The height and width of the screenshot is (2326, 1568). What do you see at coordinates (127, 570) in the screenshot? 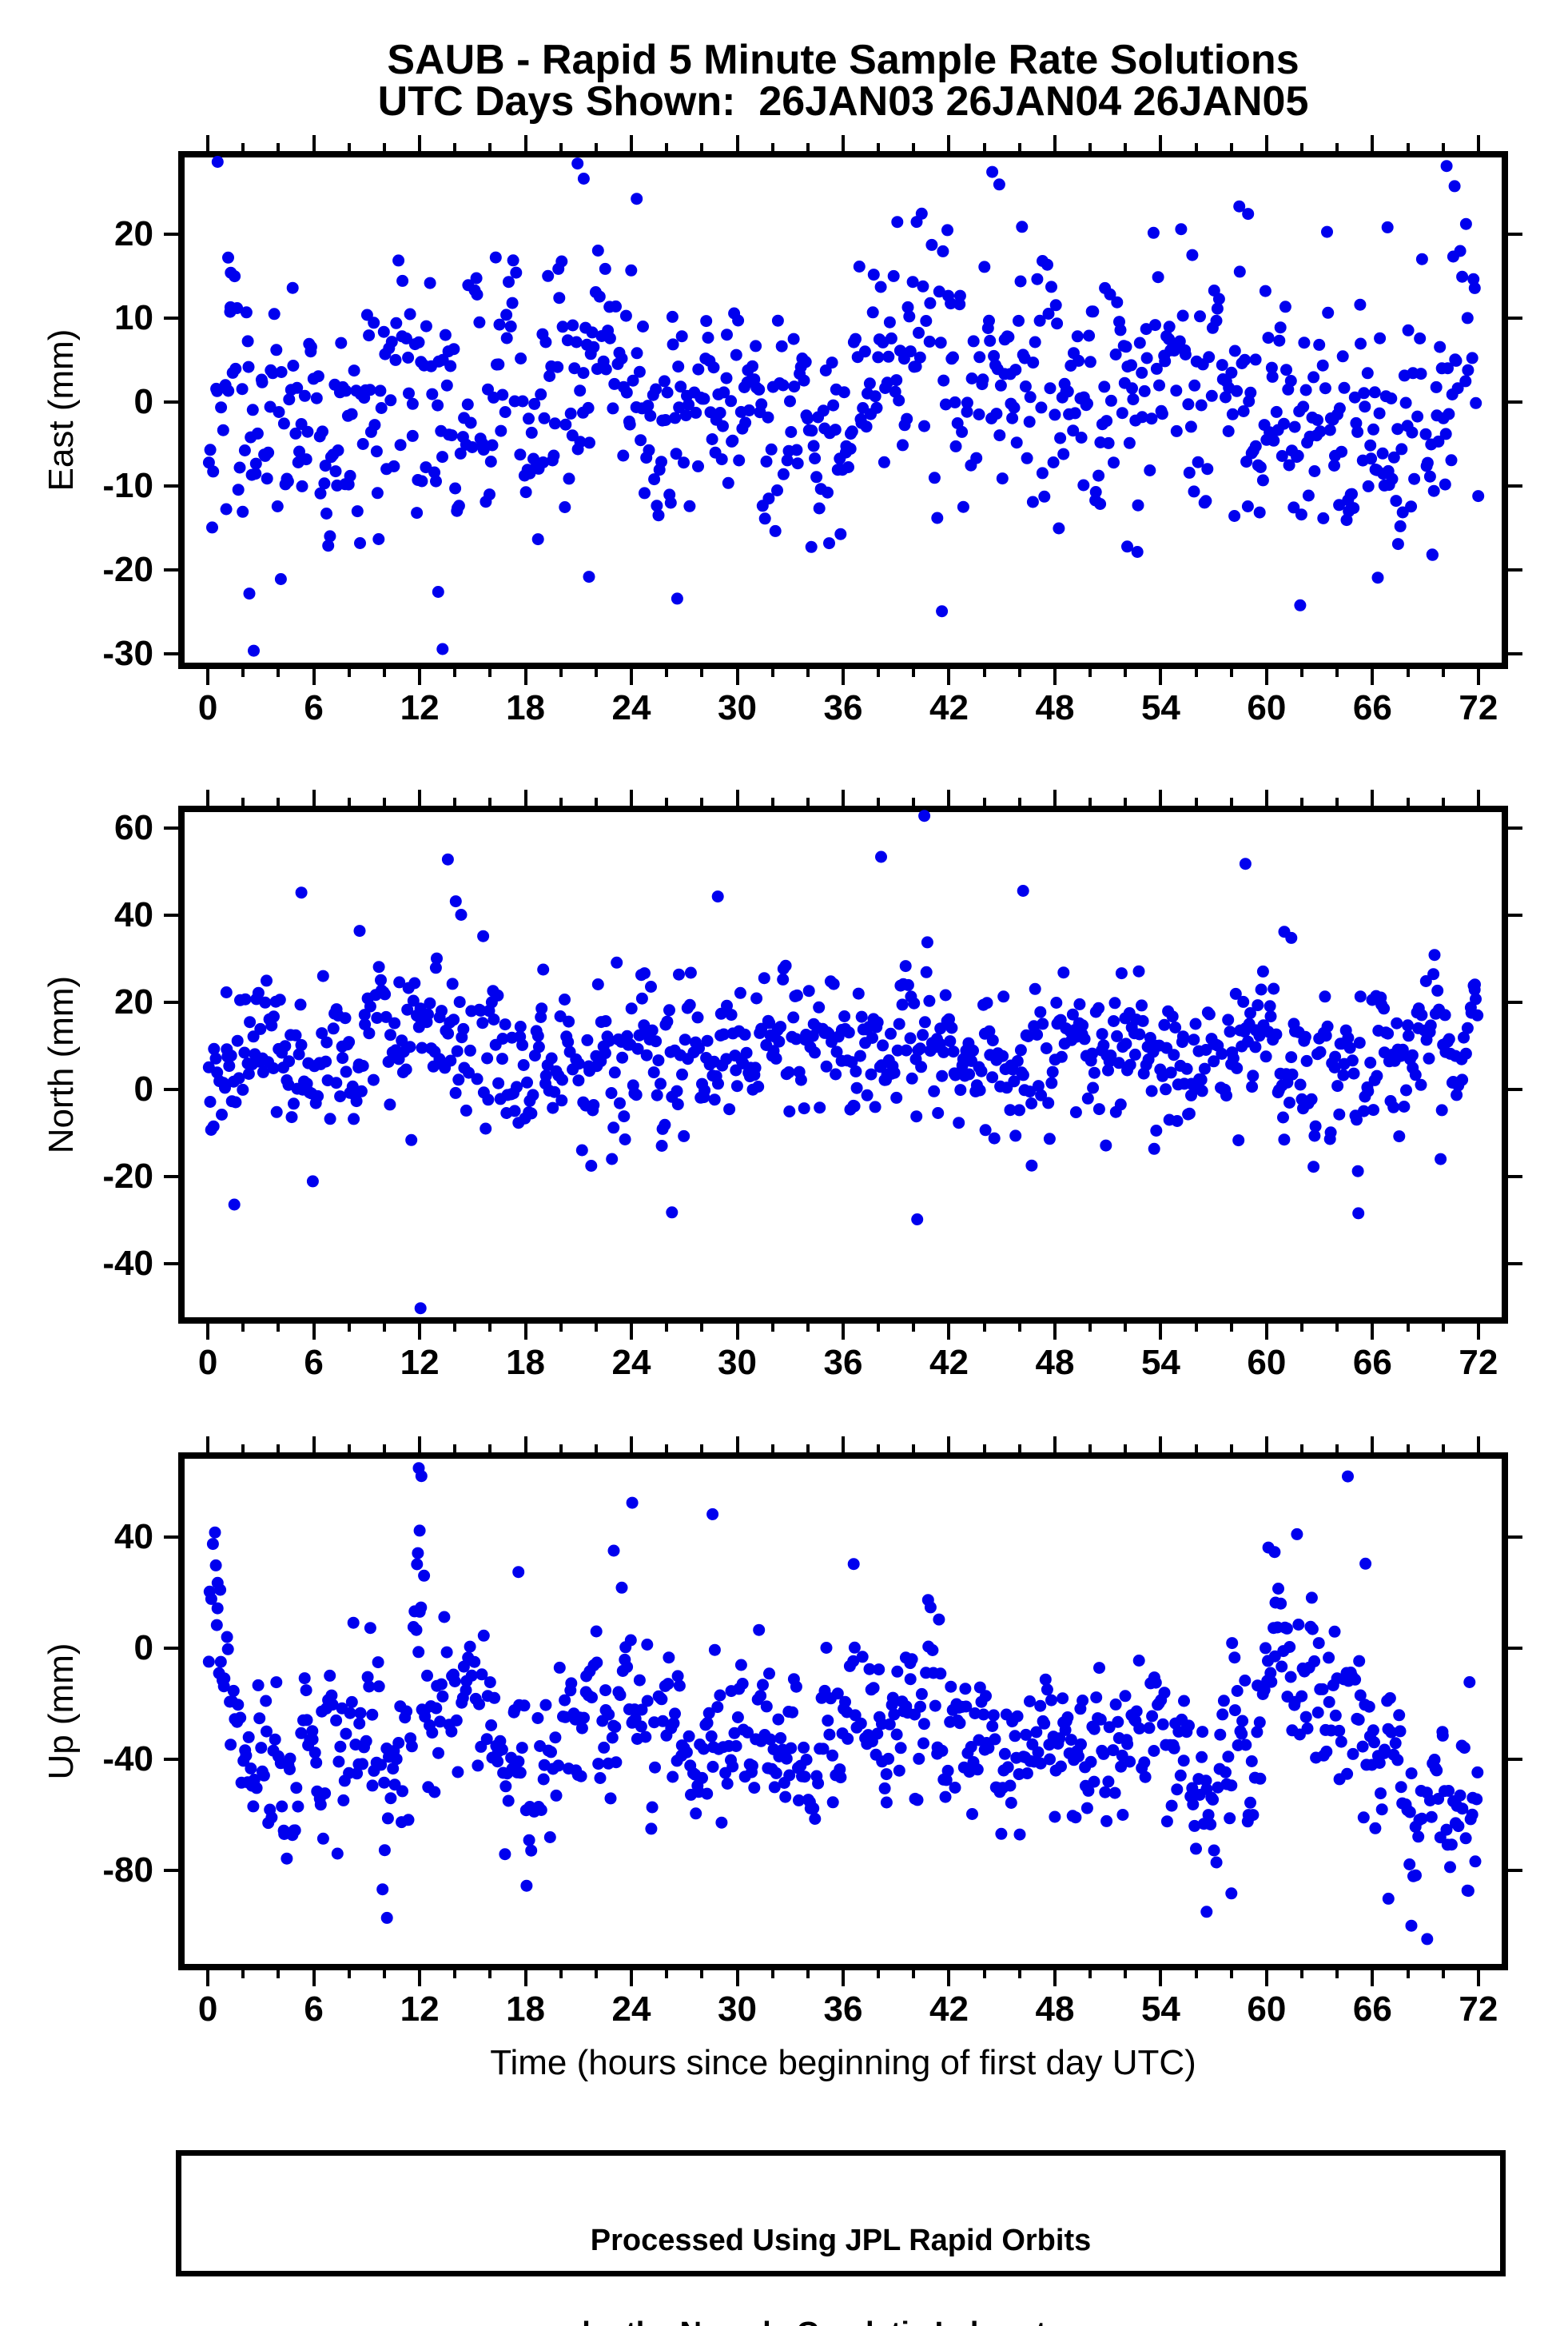
I see `y-tick-label: -20` at bounding box center [127, 570].